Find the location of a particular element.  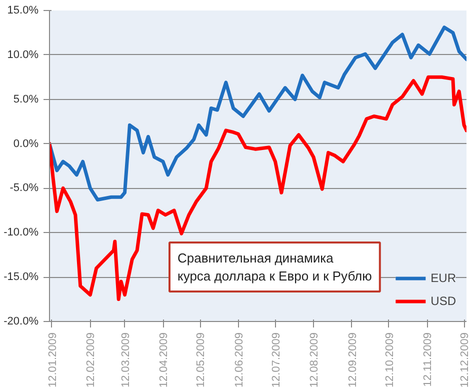

x-tick-label: 12.12.2009 is located at coordinates (464, 360).